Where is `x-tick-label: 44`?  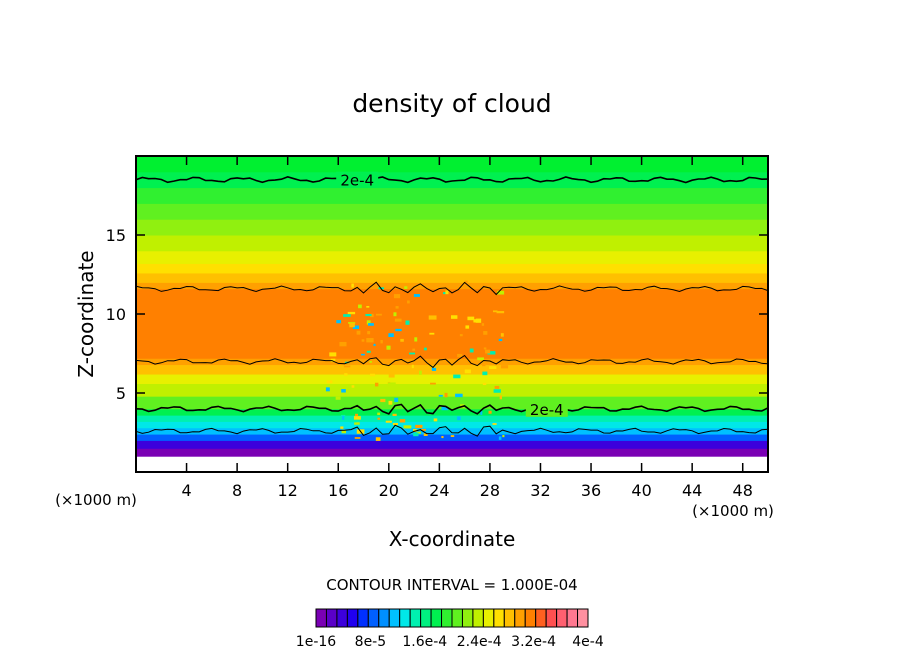 x-tick-label: 44 is located at coordinates (692, 490).